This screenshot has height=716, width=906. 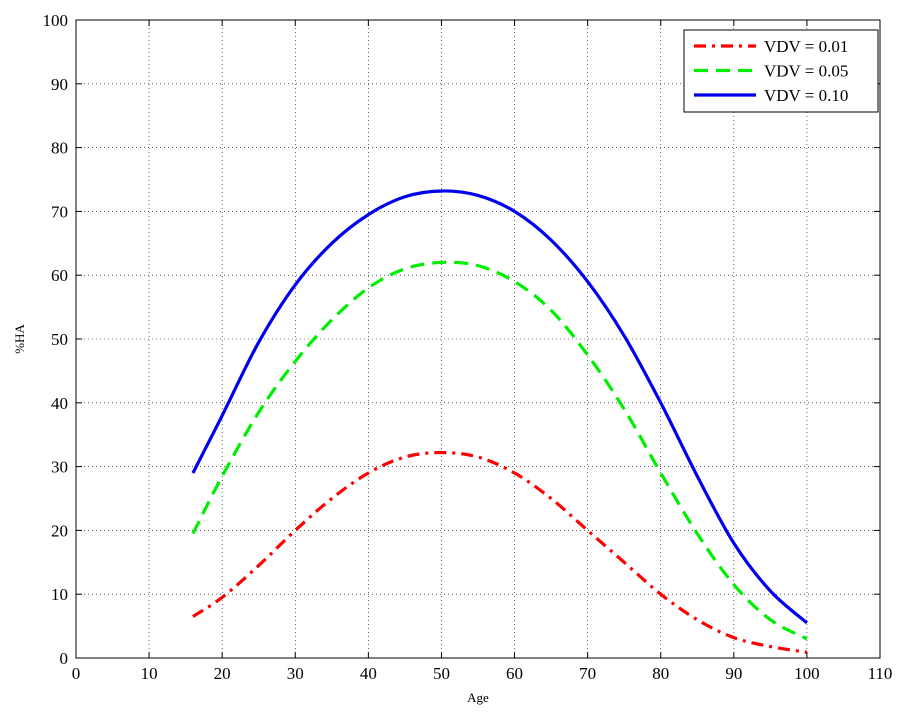 I want to click on legend-label-2: VDV = 0.05, so click(x=806, y=71).